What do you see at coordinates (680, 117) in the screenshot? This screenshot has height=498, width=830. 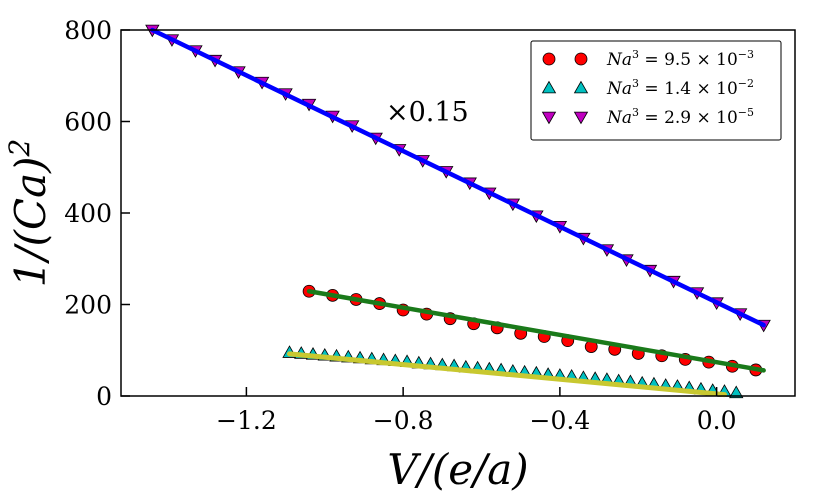 I see `legend-label: Na3 = 2.9 × 10−5` at bounding box center [680, 117].